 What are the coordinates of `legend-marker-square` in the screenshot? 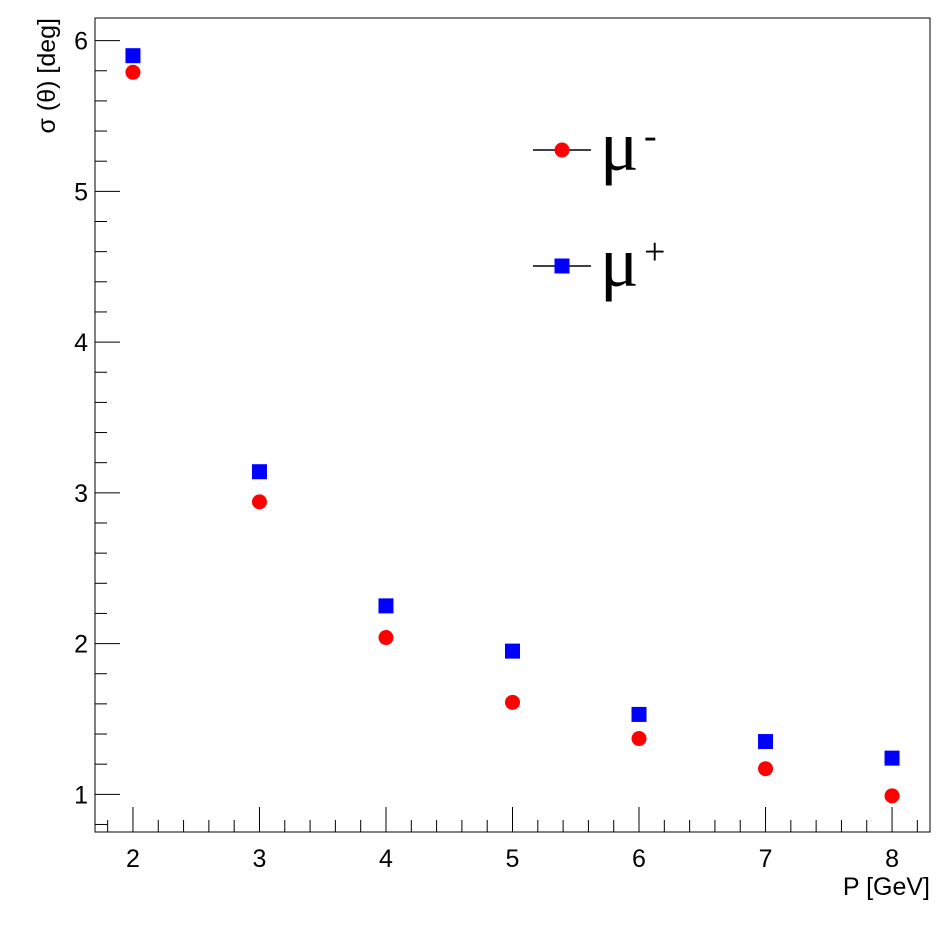 It's located at (562, 266).